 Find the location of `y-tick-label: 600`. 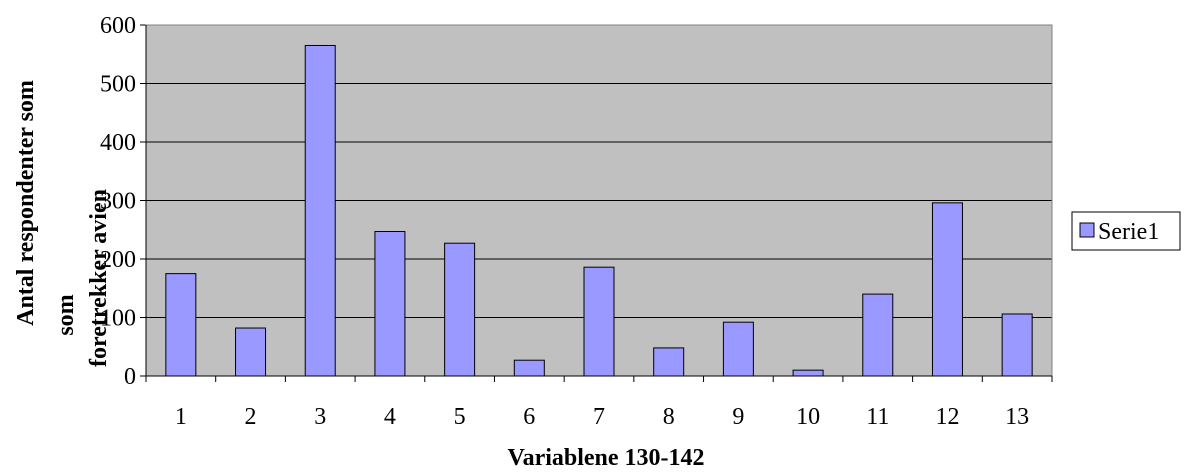

y-tick-label: 600 is located at coordinates (118, 26).